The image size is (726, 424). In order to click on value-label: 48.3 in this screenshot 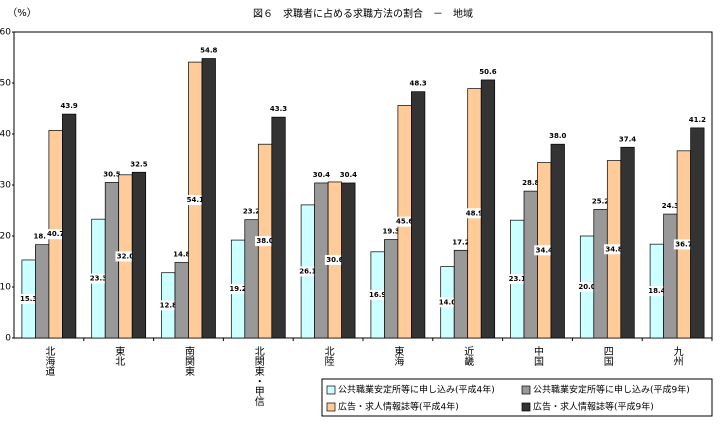, I will do `click(418, 84)`.